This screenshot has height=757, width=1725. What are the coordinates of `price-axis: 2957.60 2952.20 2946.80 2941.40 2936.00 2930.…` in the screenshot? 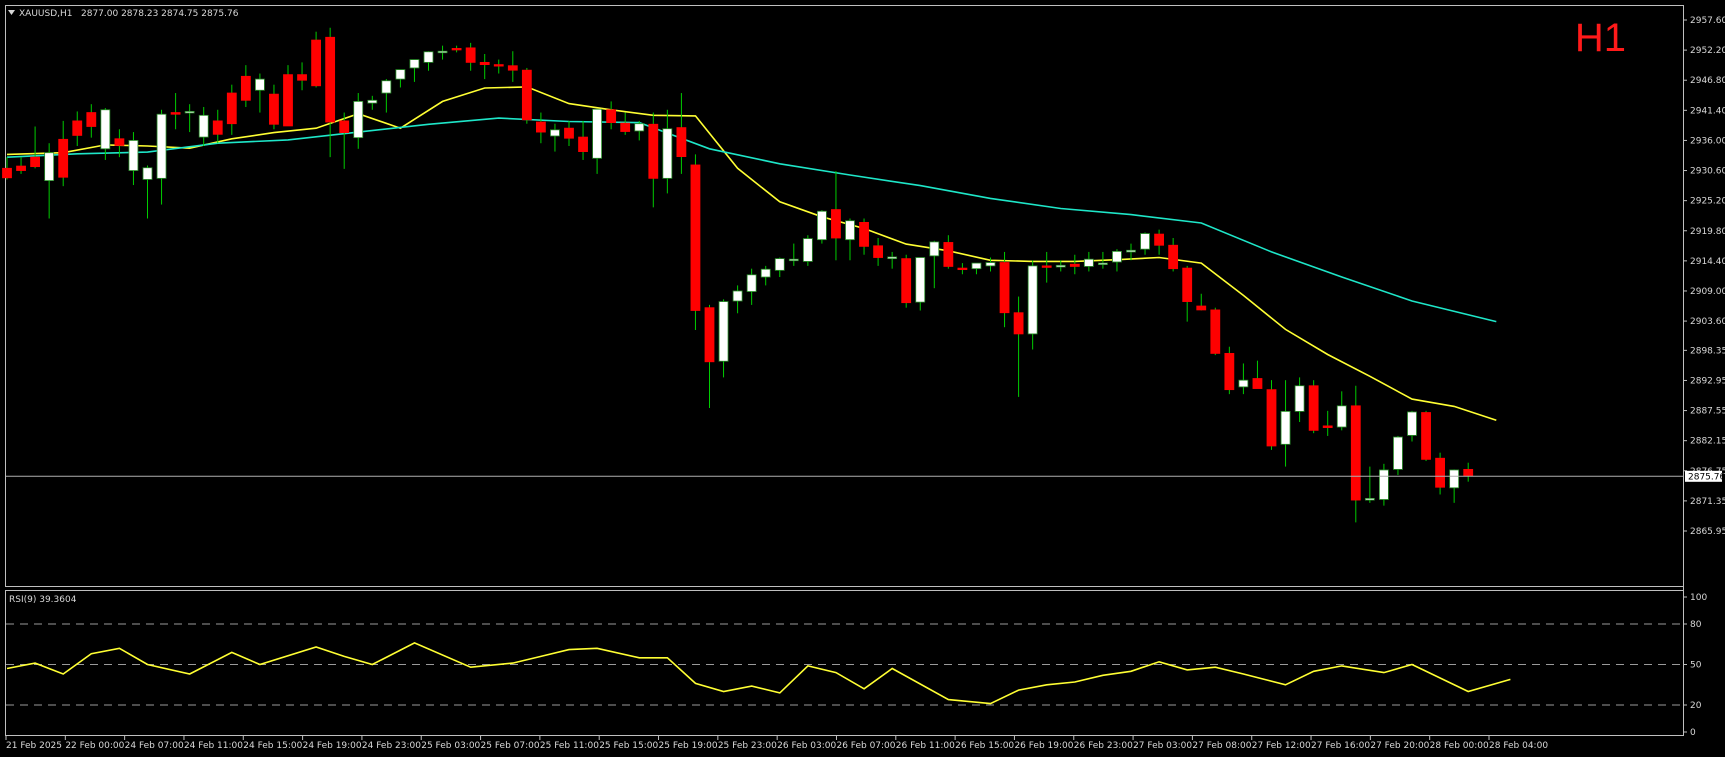 It's located at (1704, 276).